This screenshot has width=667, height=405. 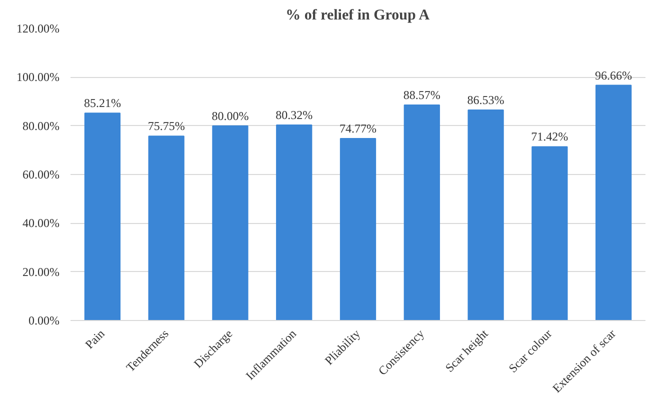 What do you see at coordinates (421, 95) in the screenshot?
I see `data-label: 88.57%` at bounding box center [421, 95].